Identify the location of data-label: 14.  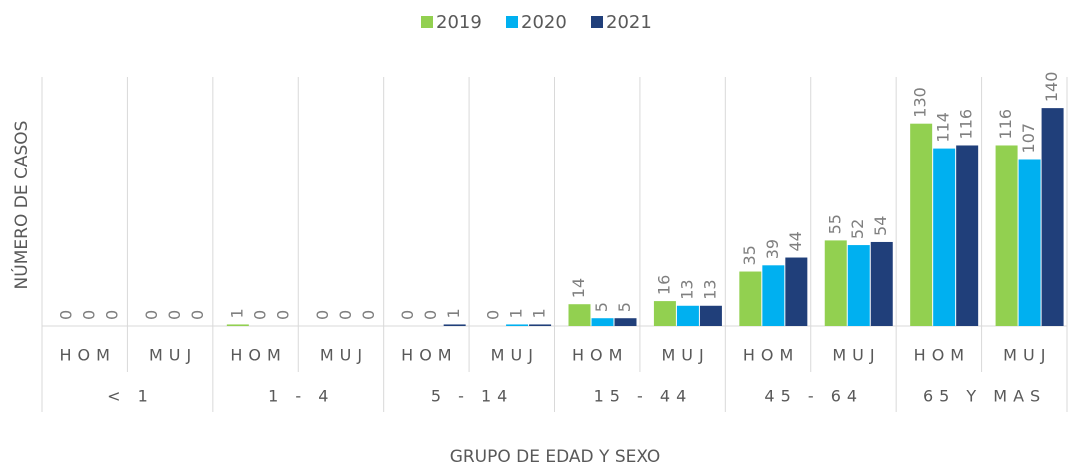
(578, 288).